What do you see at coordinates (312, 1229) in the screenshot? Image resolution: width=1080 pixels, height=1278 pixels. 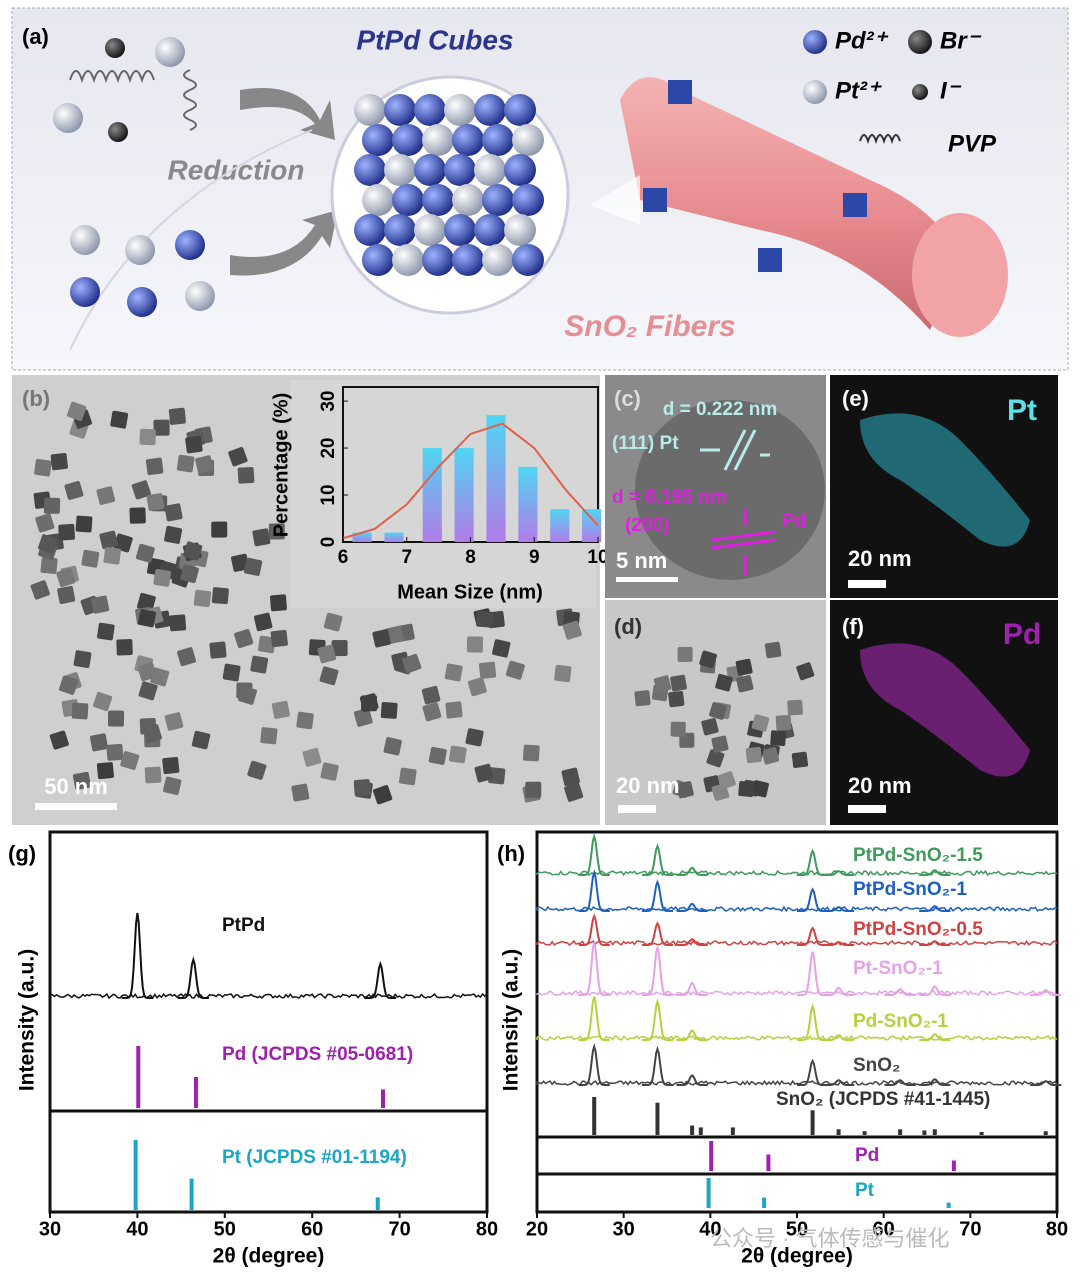 I see `x-tick-label: 60` at bounding box center [312, 1229].